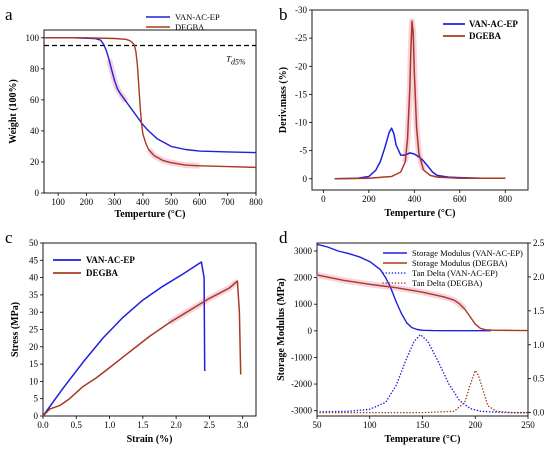 The width and height of the screenshot is (550, 457). Describe the element at coordinates (58, 202) in the screenshot. I see `x-tick-label-a: 100` at that location.